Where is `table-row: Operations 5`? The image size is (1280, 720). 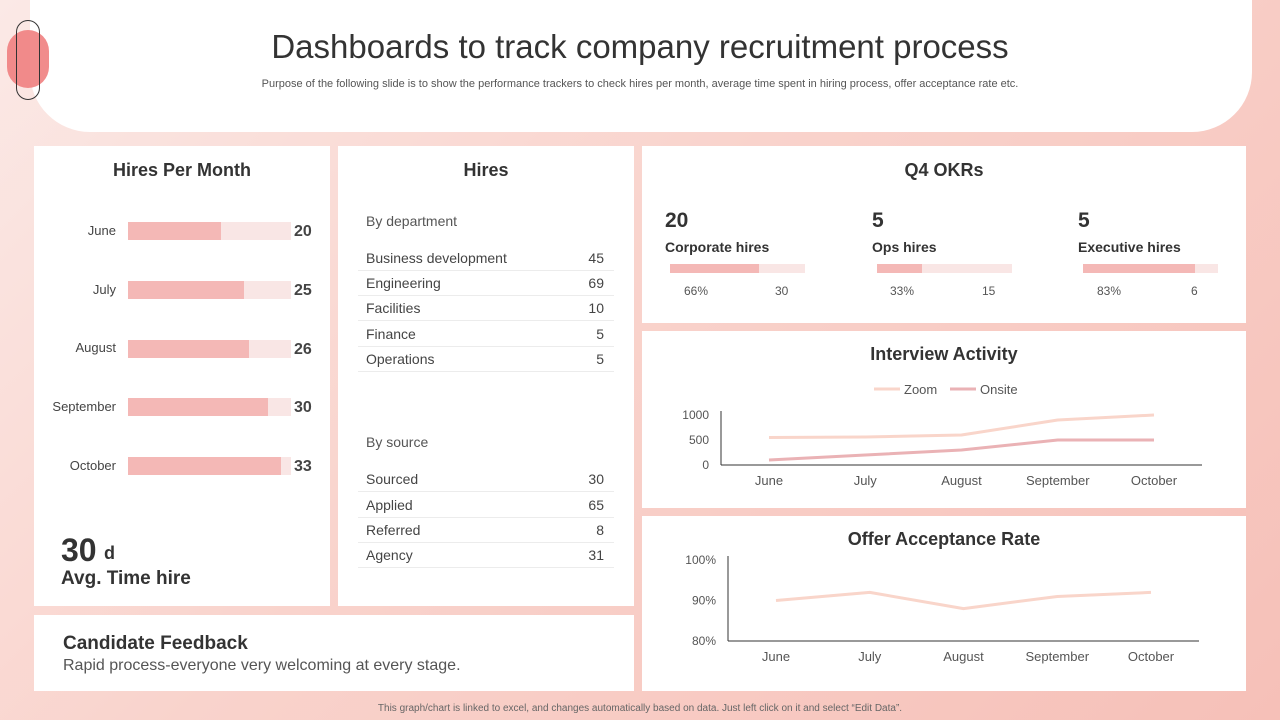 table-row: Operations 5 is located at coordinates (486, 359).